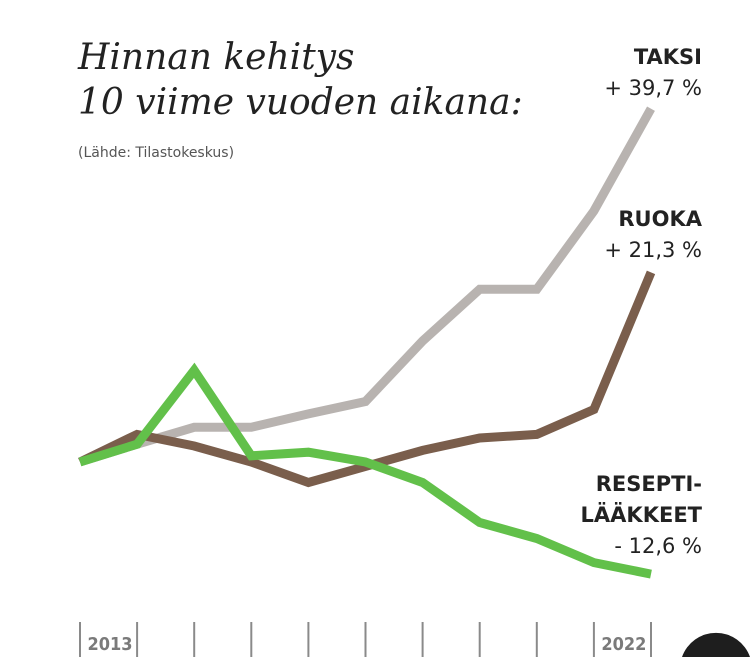 The width and height of the screenshot is (750, 657). Describe the element at coordinates (215, 57) in the screenshot. I see `chart-title-line-1: Hinnan kehitys` at that location.